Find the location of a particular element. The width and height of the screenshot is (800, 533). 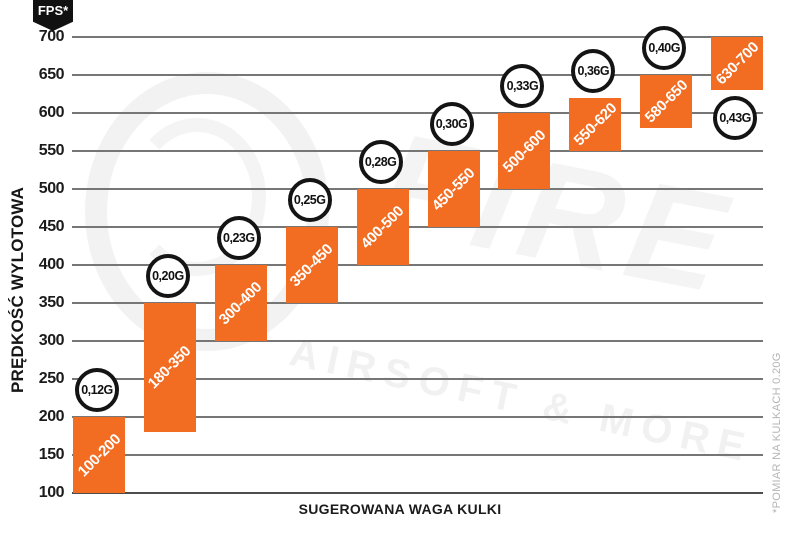

bar-450-550: 450-550 is located at coordinates (453, 189).